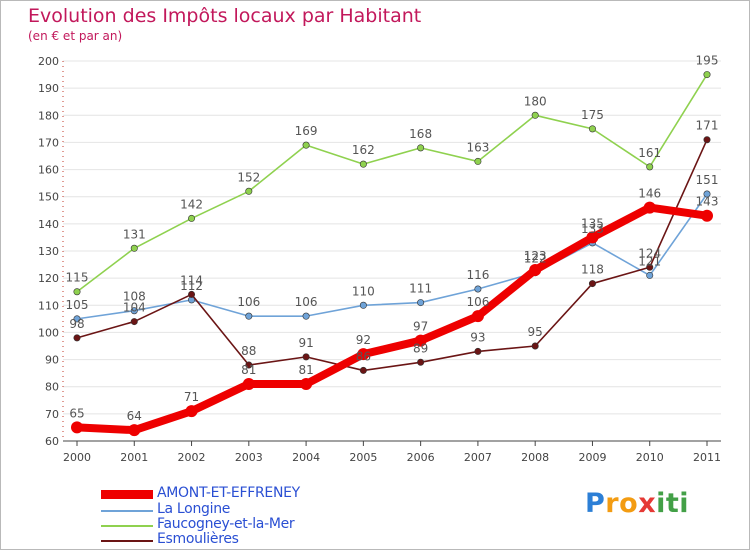 Image resolution: width=750 pixels, height=550 pixels. Describe the element at coordinates (363, 150) in the screenshot. I see `data-label: 162` at that location.